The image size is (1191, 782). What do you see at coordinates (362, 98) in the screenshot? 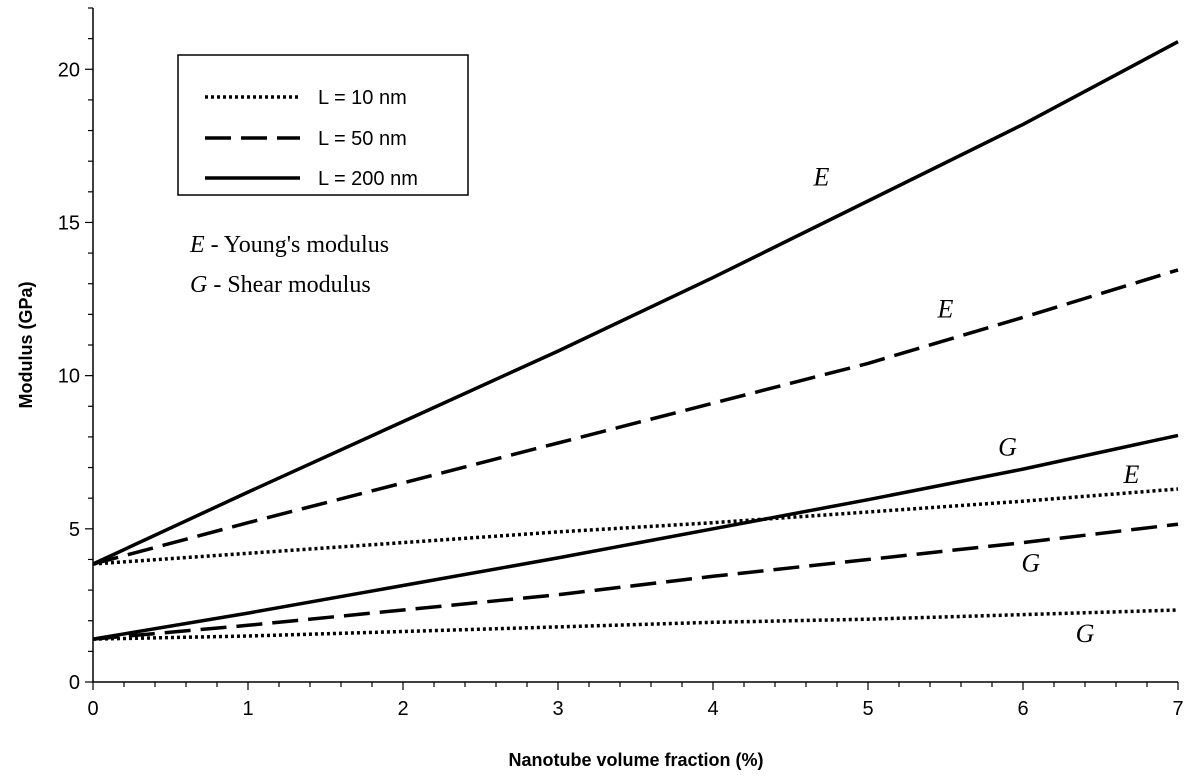
I see `legend-label-10nm: L = 10 nm` at bounding box center [362, 98].